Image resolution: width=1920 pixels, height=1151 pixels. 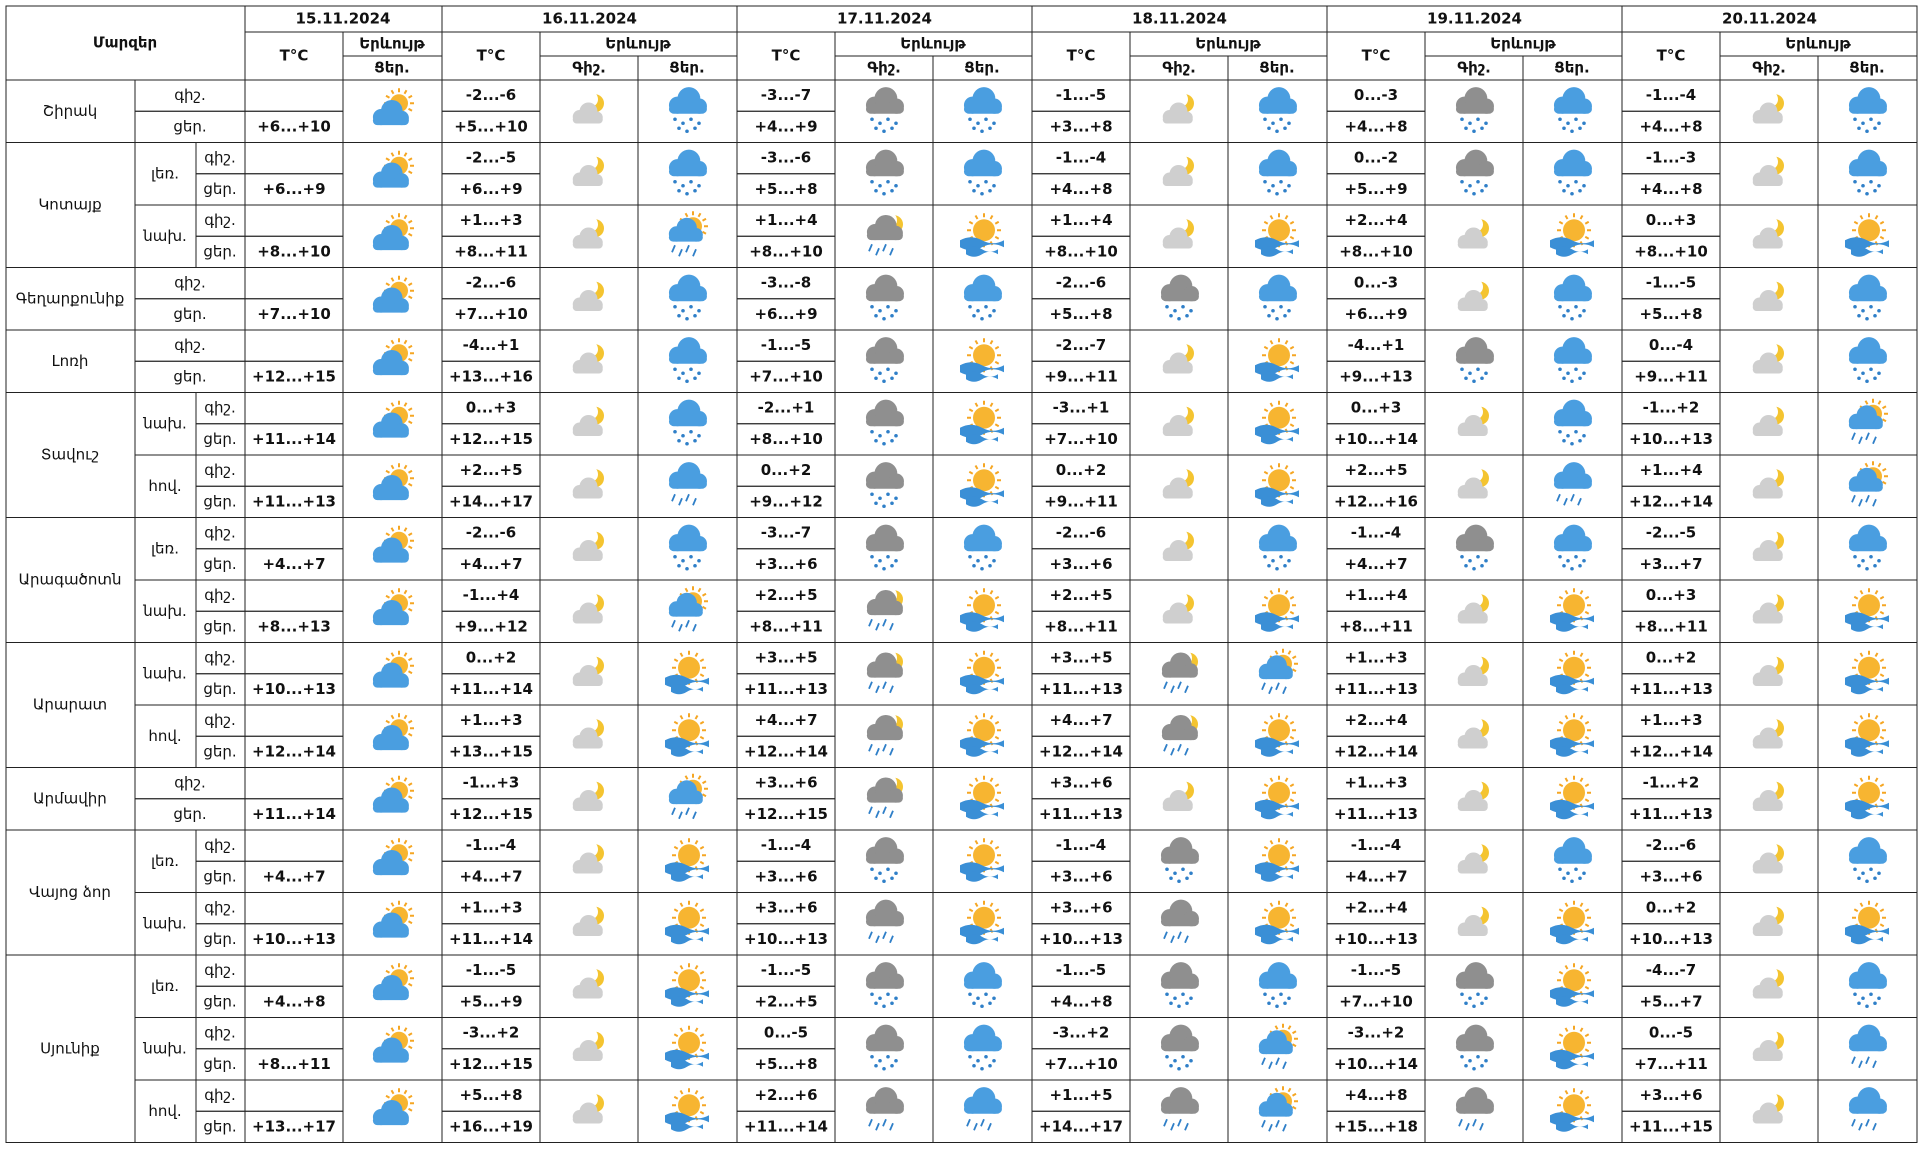 What do you see at coordinates (785, 595) in the screenshot?
I see `temperature: +2...+5` at bounding box center [785, 595].